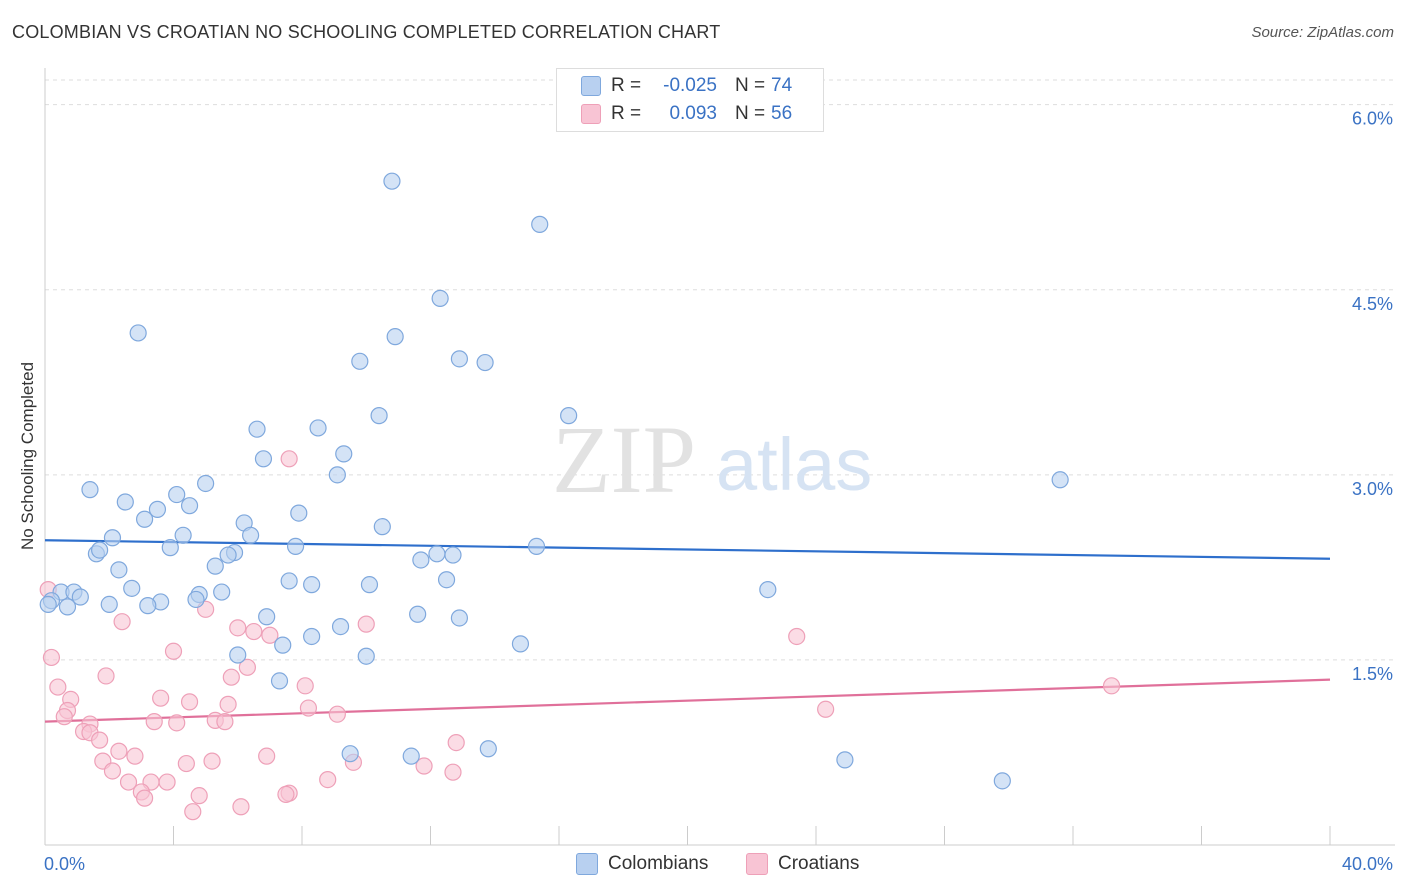 This screenshot has width=1406, height=892. What do you see at coordinates (782, 85) in the screenshot?
I see `legend-n-value-colombians: 74` at bounding box center [782, 85].